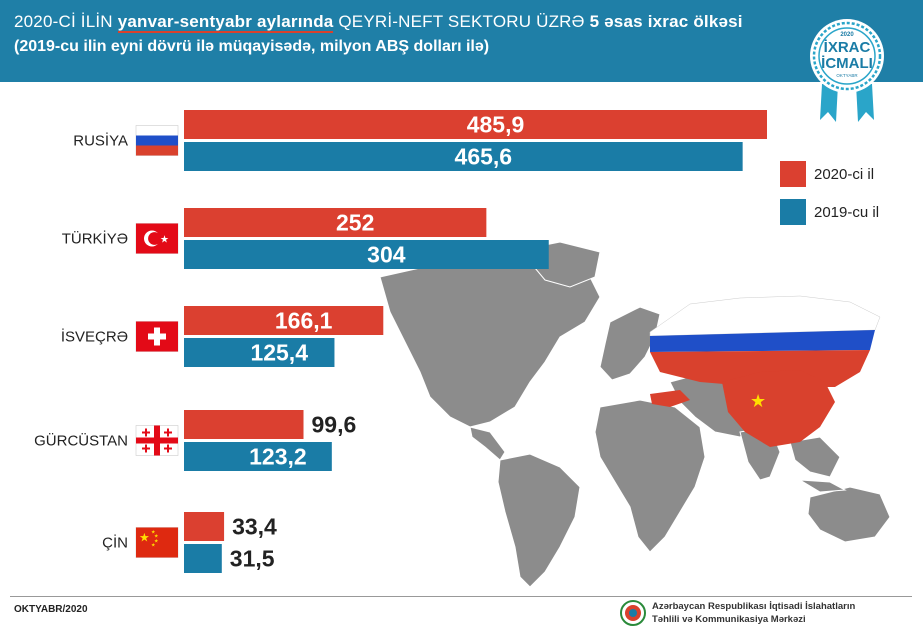  Describe the element at coordinates (847, 212) in the screenshot. I see `legend-label-2019: 2019-cu il` at that location.